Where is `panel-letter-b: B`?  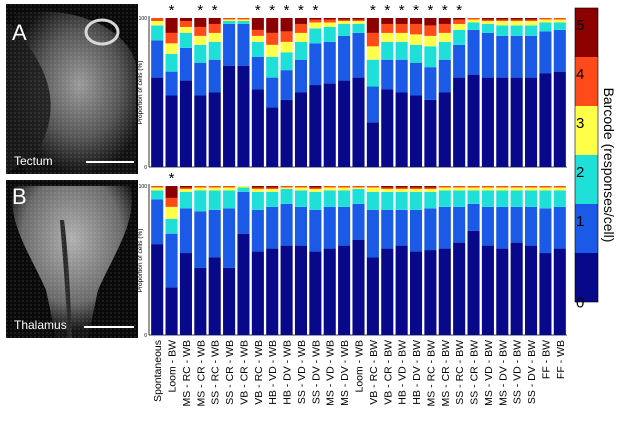
panel-letter-b: B is located at coordinates (19, 196).